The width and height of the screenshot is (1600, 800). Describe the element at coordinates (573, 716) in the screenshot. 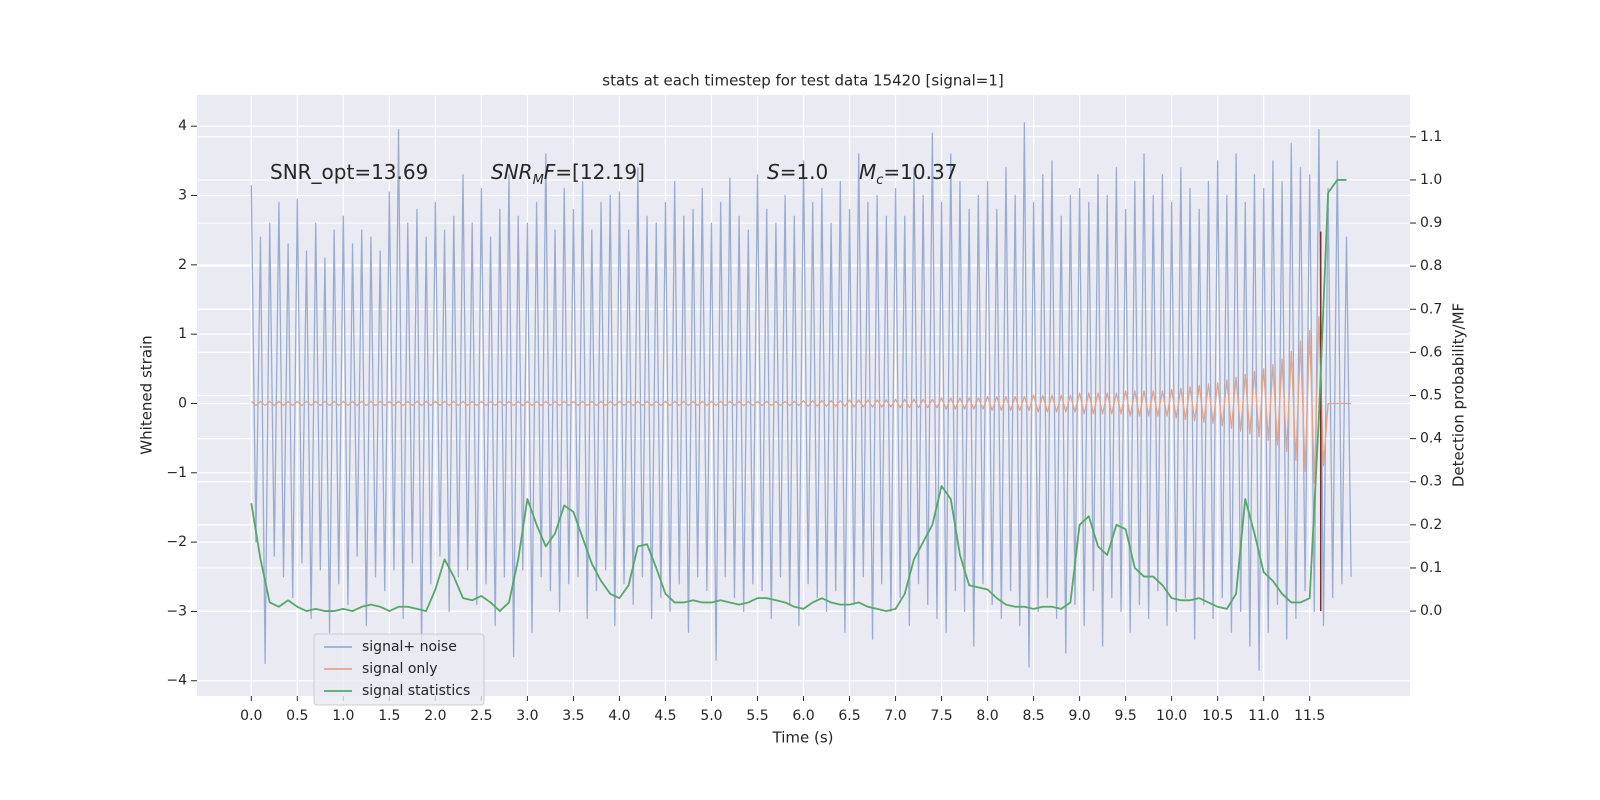

I see `x-tick-label: 3.5` at that location.